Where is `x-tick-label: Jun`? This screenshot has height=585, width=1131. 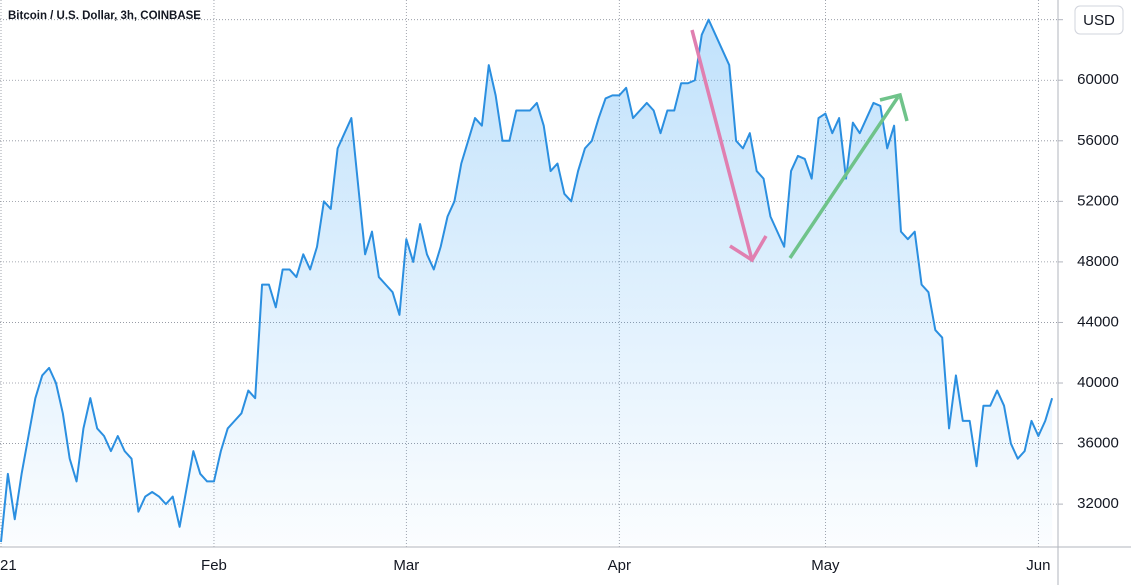
x-tick-label: Jun is located at coordinates (1038, 565).